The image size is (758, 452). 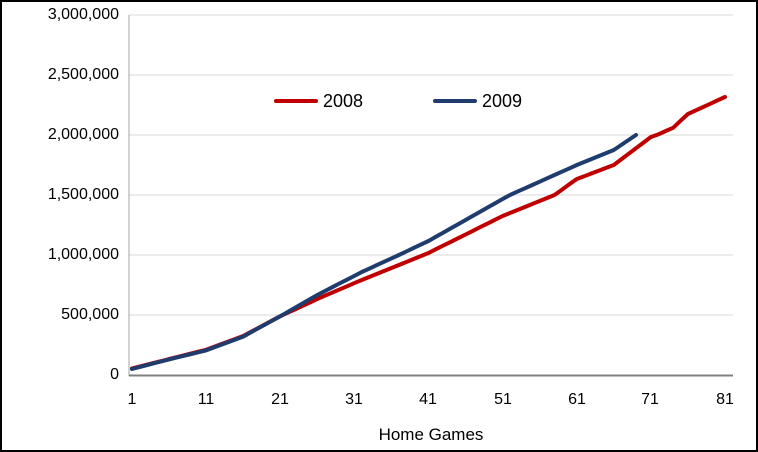 I want to click on x-axis-tick-label: 81, so click(x=725, y=399).